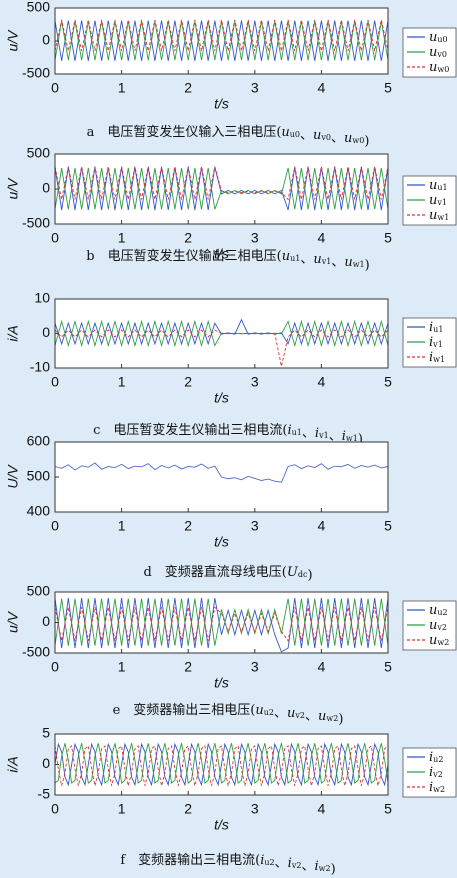 The width and height of the screenshot is (457, 878). What do you see at coordinates (42, 298) in the screenshot?
I see `y-tick-label: 10` at bounding box center [42, 298].